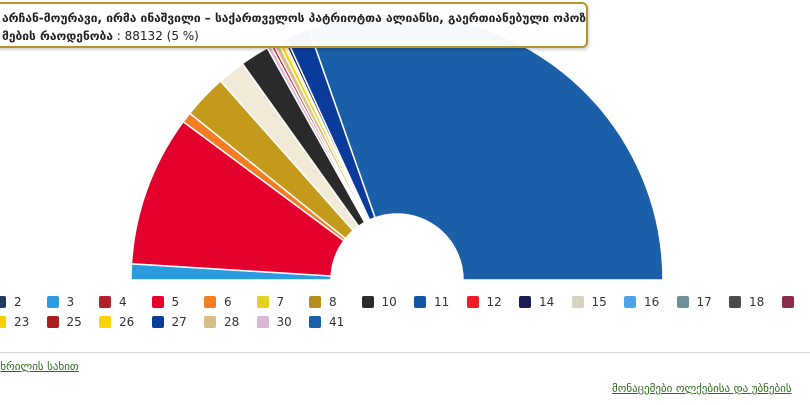  What do you see at coordinates (704, 302) in the screenshot?
I see `legend-label: 17` at bounding box center [704, 302].